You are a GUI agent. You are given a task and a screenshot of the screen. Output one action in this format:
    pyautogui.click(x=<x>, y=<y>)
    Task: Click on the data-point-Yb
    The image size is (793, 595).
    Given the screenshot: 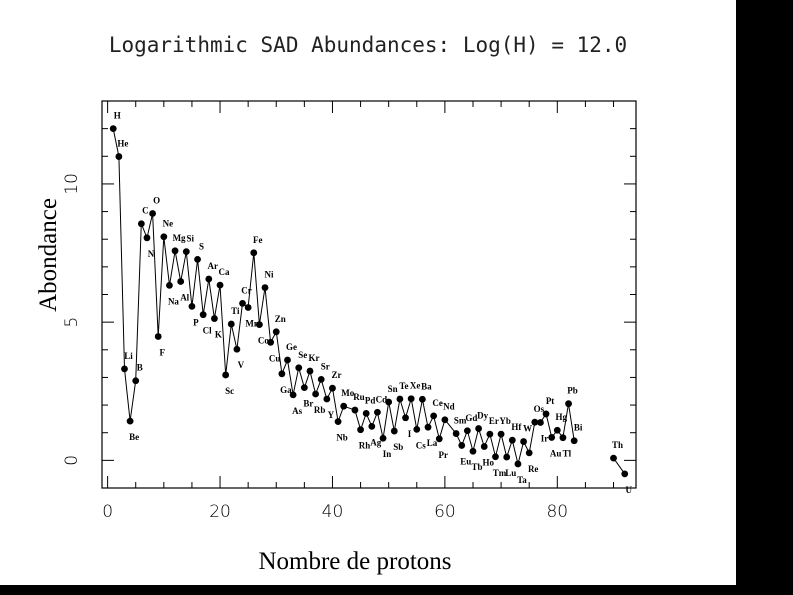 What is the action you would take?
    pyautogui.click(x=501, y=434)
    